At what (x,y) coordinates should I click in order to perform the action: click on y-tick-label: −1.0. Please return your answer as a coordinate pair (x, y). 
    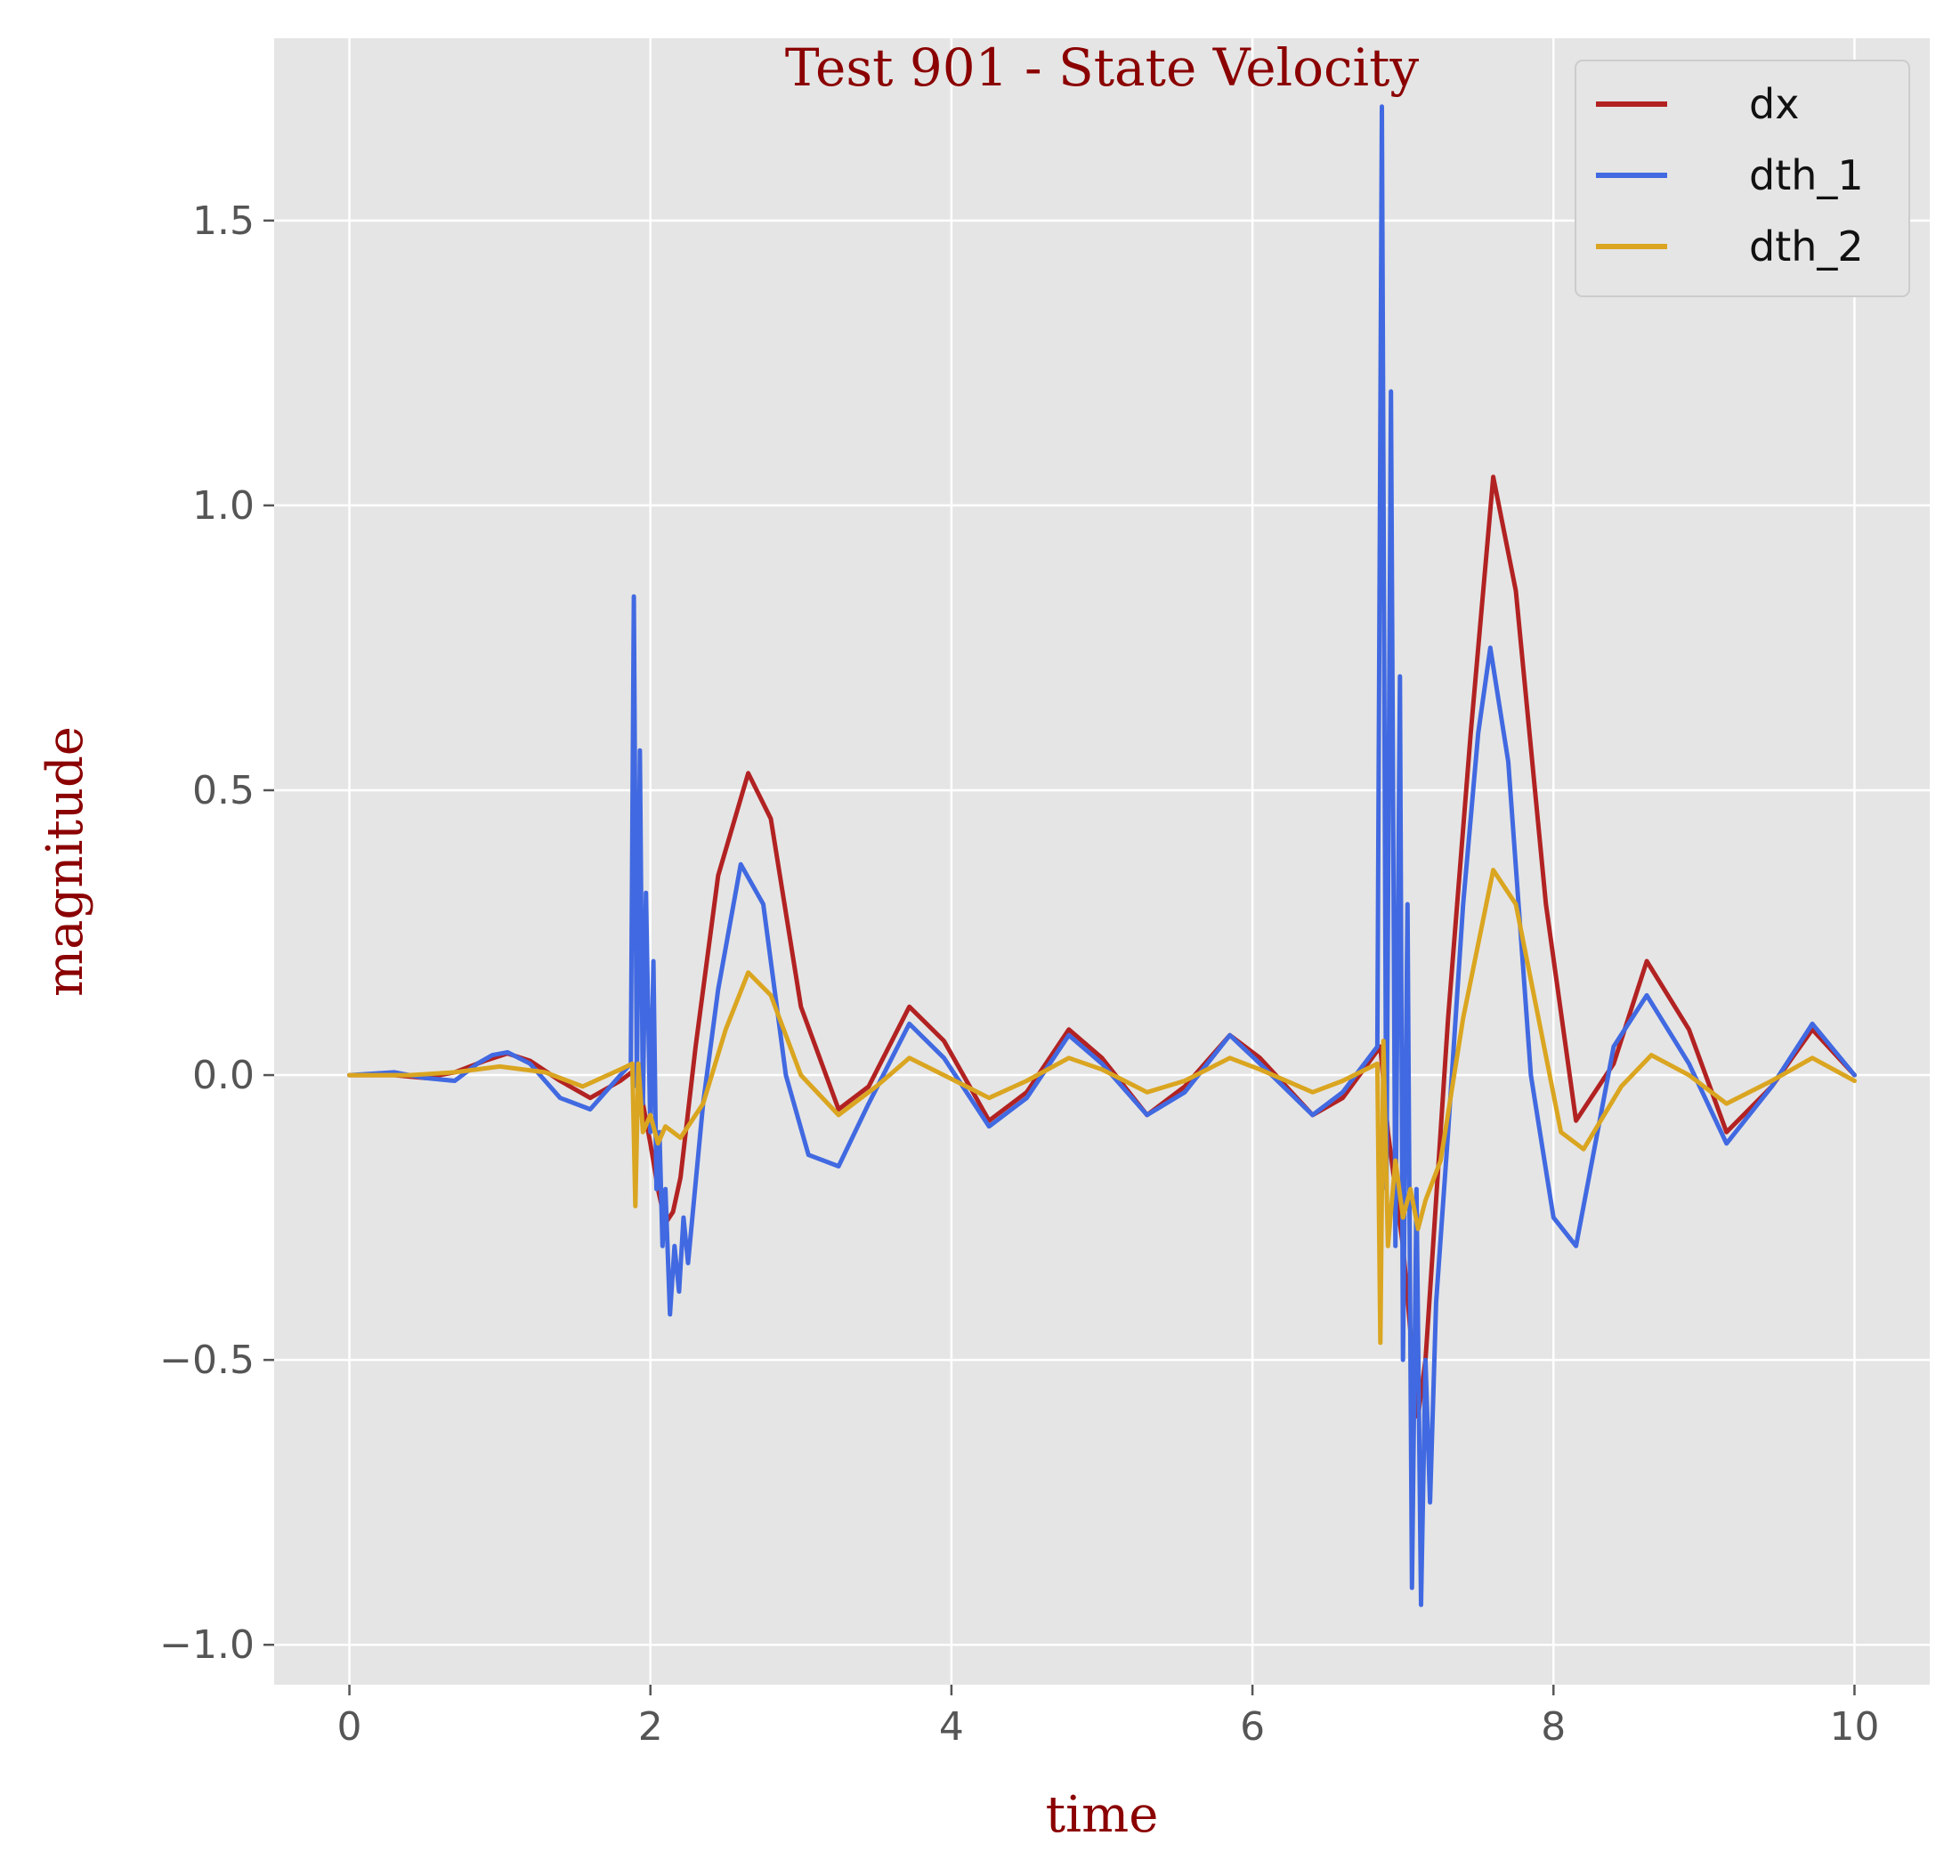
    Looking at the image, I should click on (207, 1645).